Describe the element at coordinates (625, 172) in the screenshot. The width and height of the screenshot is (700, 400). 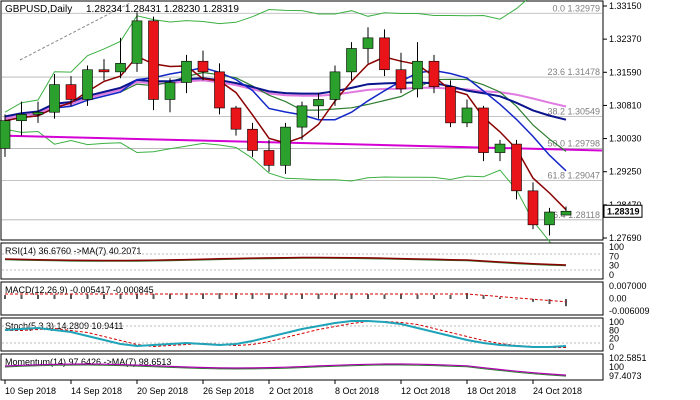
I see `price-tick-label: 1.29250` at that location.